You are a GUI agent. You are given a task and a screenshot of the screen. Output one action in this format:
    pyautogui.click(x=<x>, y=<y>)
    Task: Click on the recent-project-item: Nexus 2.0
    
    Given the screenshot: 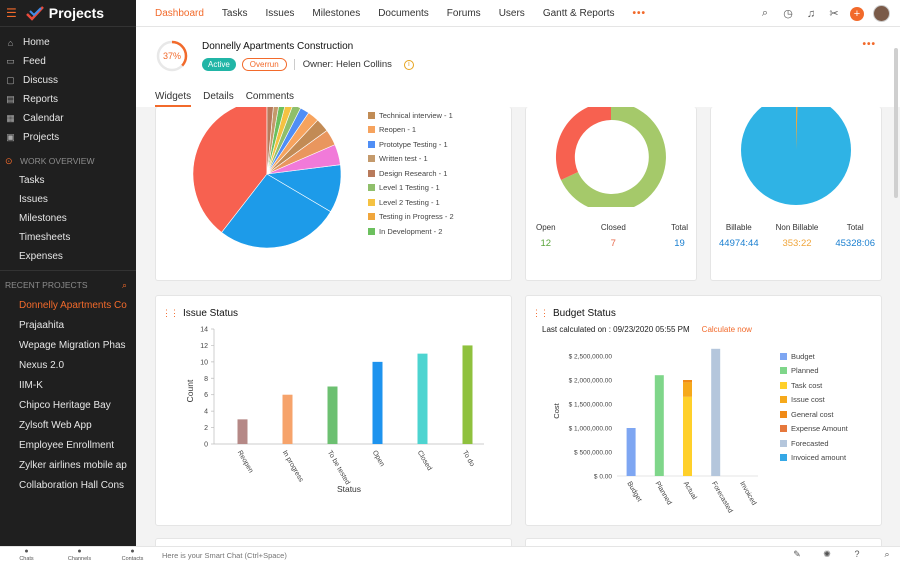 What is the action you would take?
    pyautogui.click(x=42, y=365)
    